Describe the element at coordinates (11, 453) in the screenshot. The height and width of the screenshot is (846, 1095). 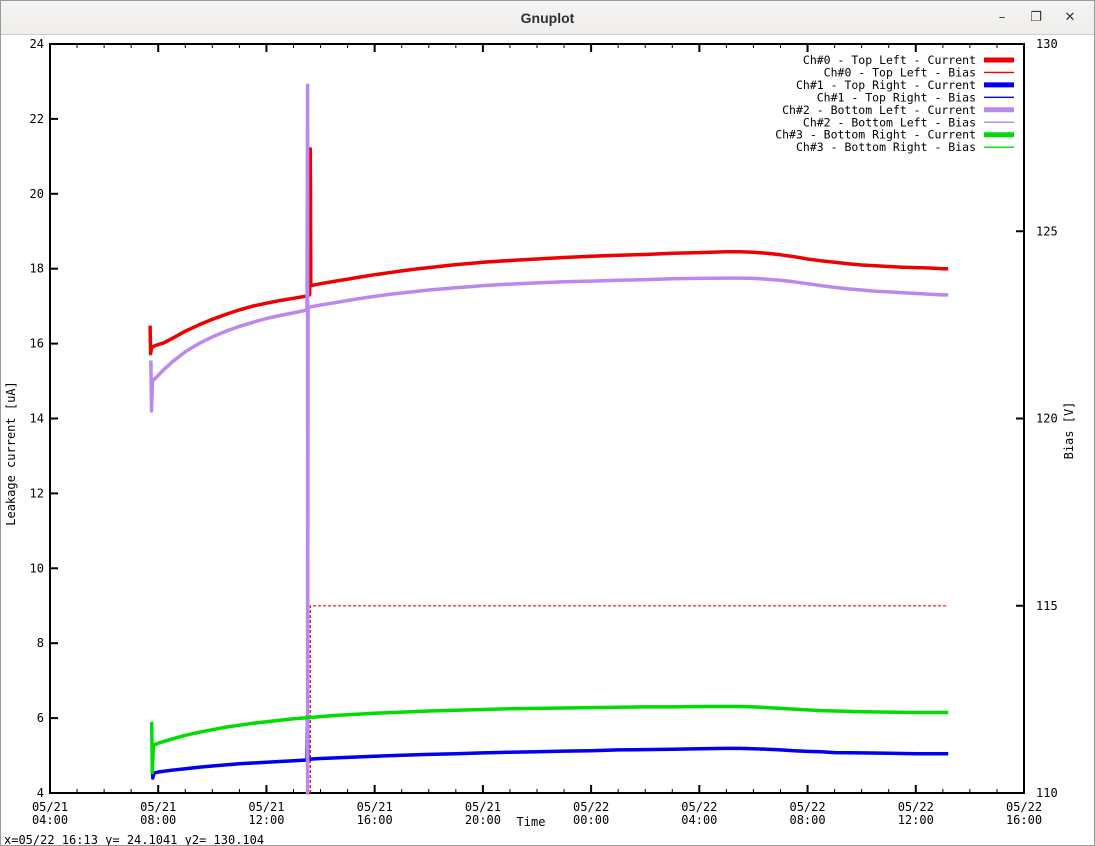
I see `y-axis-title: Leakage current [uA]` at that location.